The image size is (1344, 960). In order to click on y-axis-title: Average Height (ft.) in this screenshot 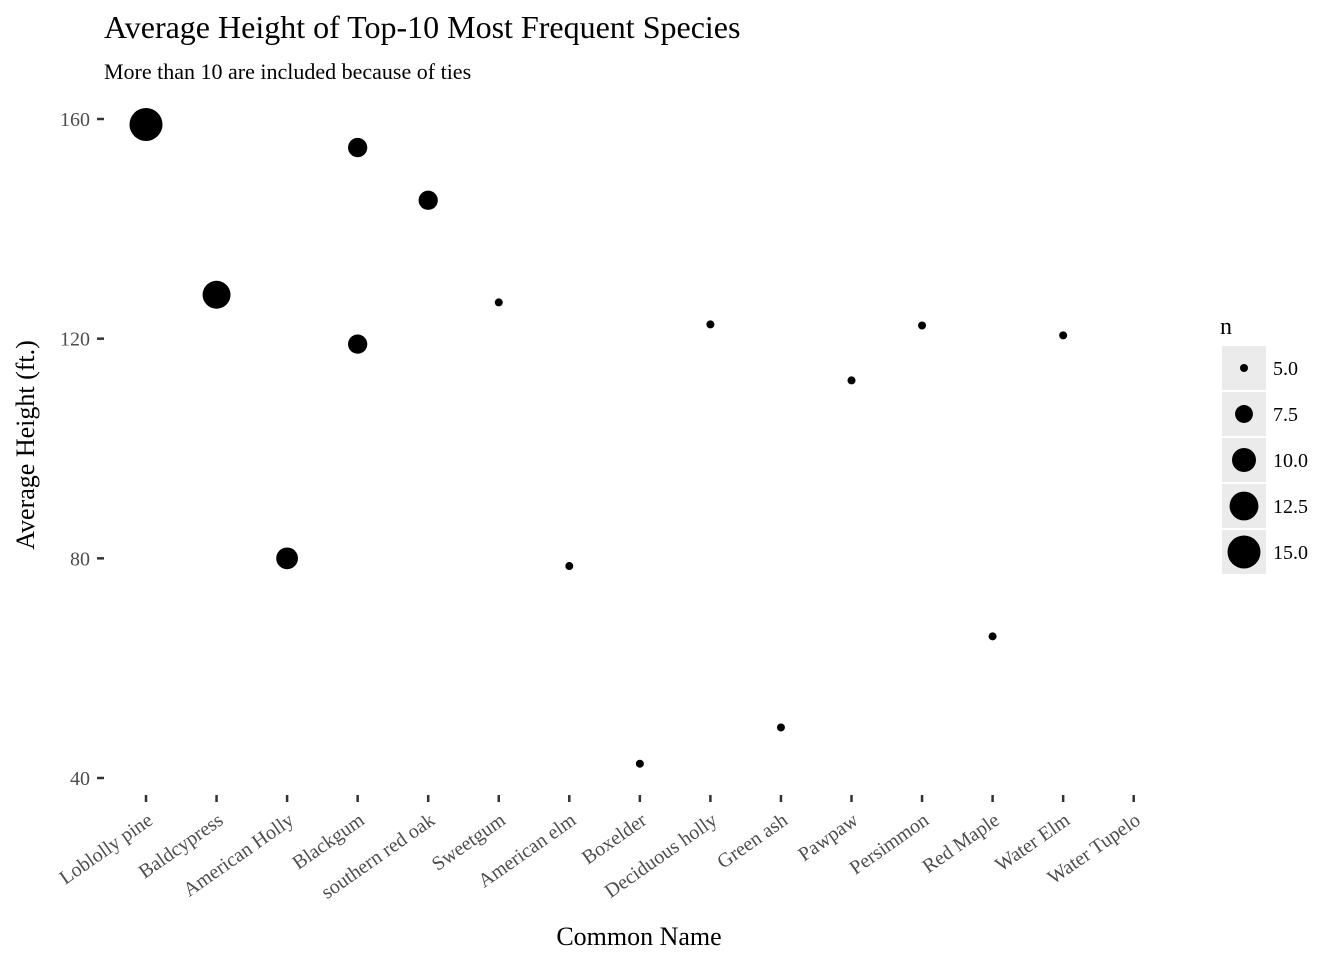, I will do `click(25, 445)`.